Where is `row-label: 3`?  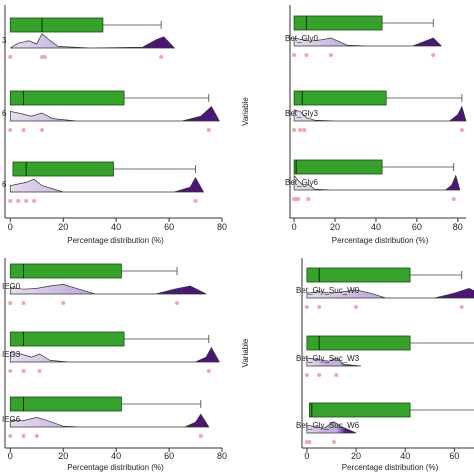
row-label: 3 is located at coordinates (4, 40).